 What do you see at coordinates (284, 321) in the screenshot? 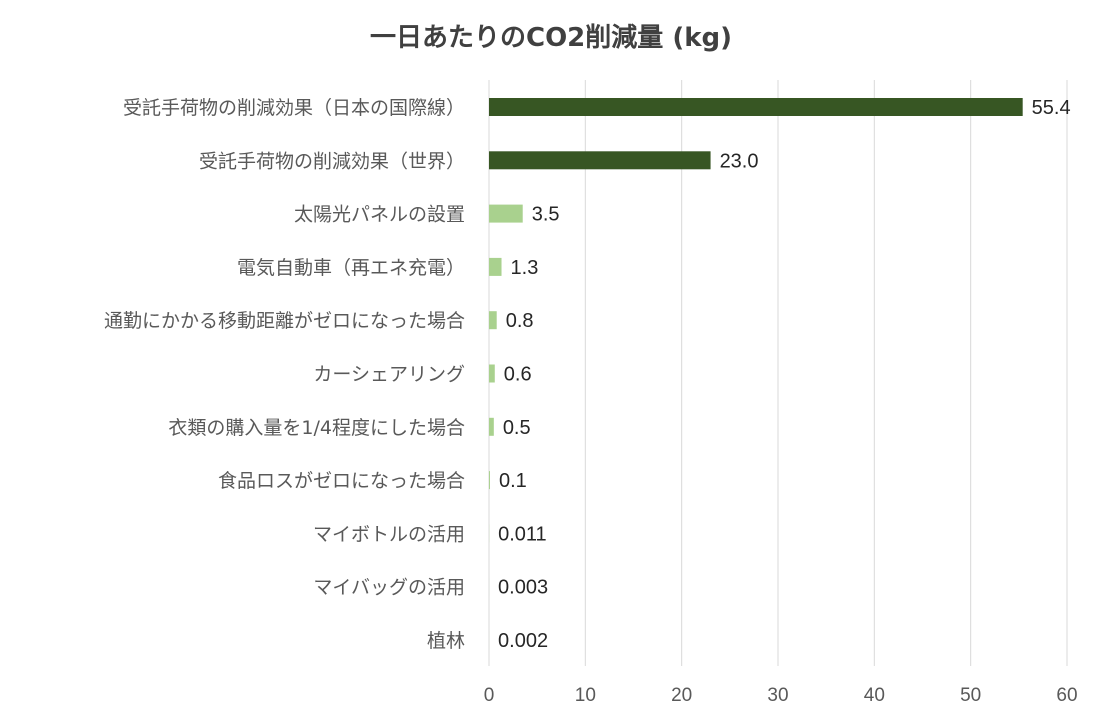
I see `category-label: 通勤にかかる移動距離がゼロになった場合` at bounding box center [284, 321].